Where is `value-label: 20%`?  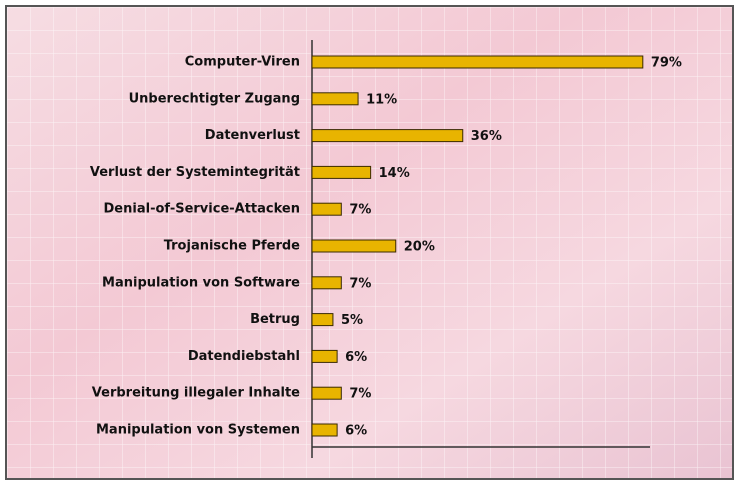
value-label: 20% is located at coordinates (419, 247).